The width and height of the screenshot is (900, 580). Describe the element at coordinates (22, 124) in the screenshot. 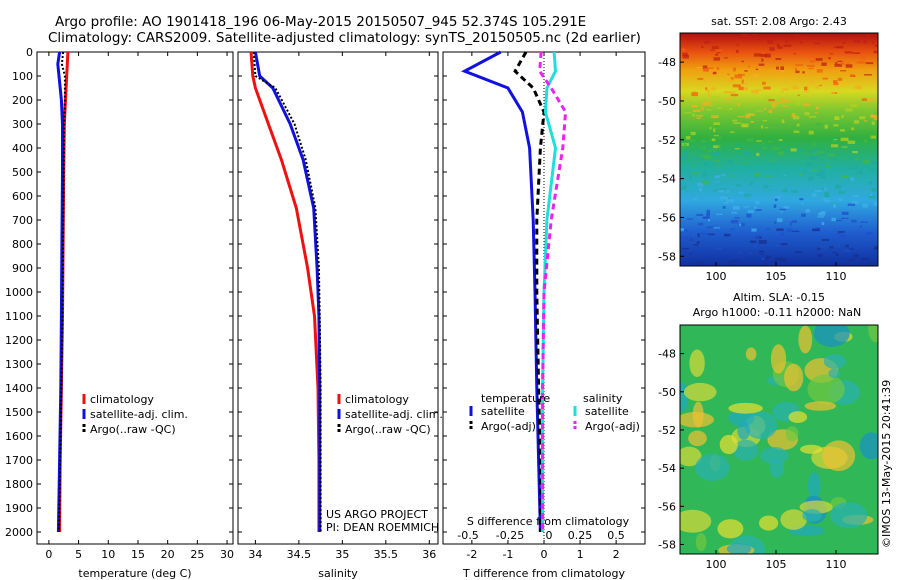

I see `depth-tick-label: 300` at that location.